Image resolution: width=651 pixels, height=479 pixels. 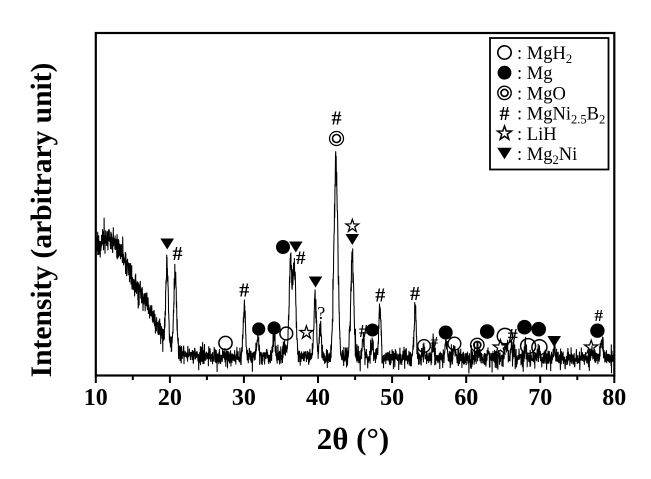 I want to click on svg-text: 10, so click(x=96, y=398).